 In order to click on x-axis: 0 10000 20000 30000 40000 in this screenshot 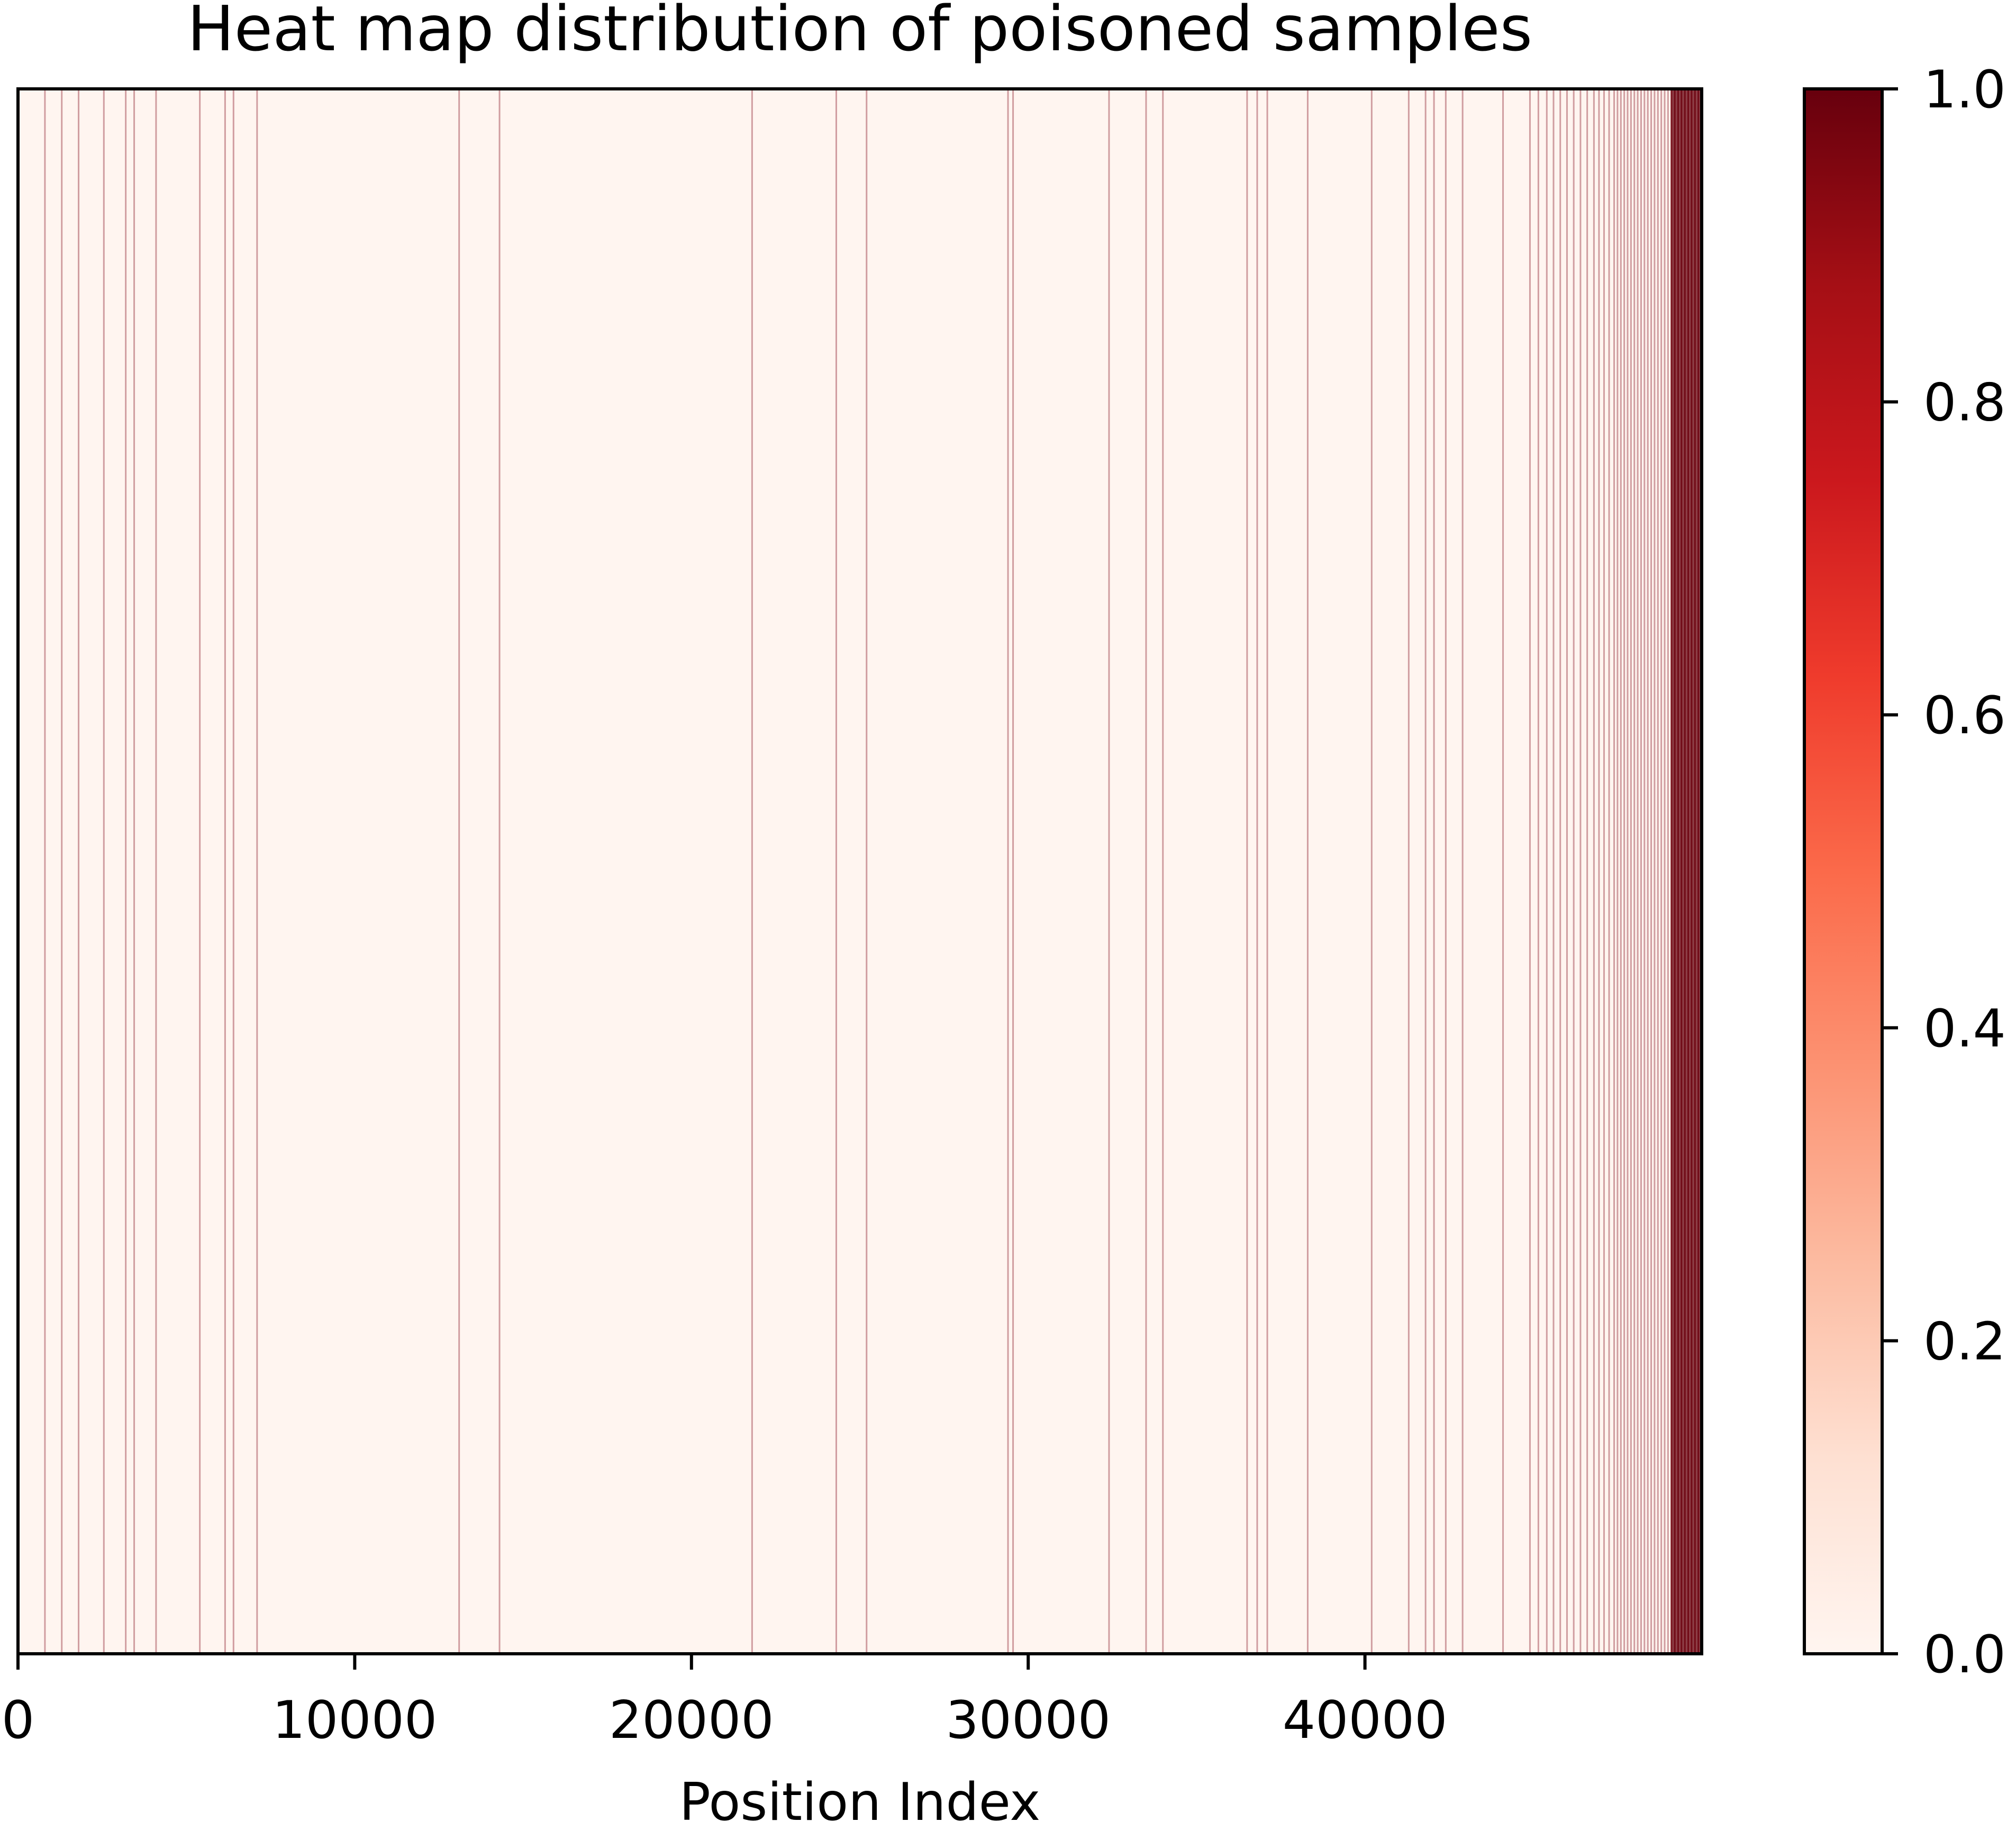, I will do `click(725, 1703)`.